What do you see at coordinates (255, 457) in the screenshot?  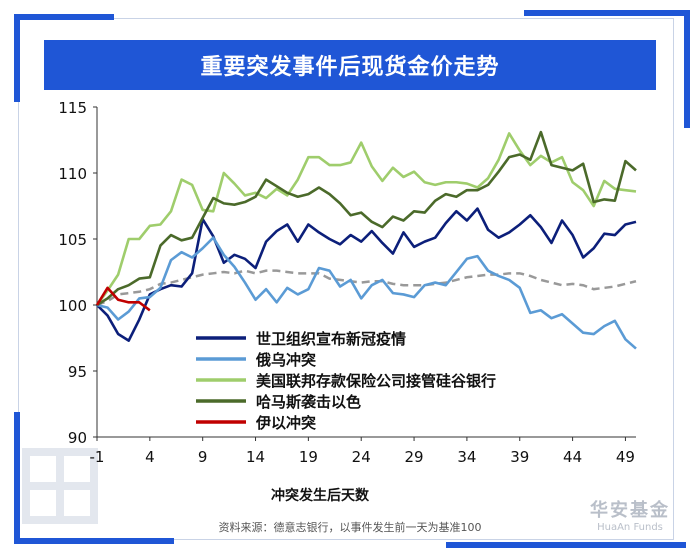 I see `x-tick-label: 14` at bounding box center [255, 457].